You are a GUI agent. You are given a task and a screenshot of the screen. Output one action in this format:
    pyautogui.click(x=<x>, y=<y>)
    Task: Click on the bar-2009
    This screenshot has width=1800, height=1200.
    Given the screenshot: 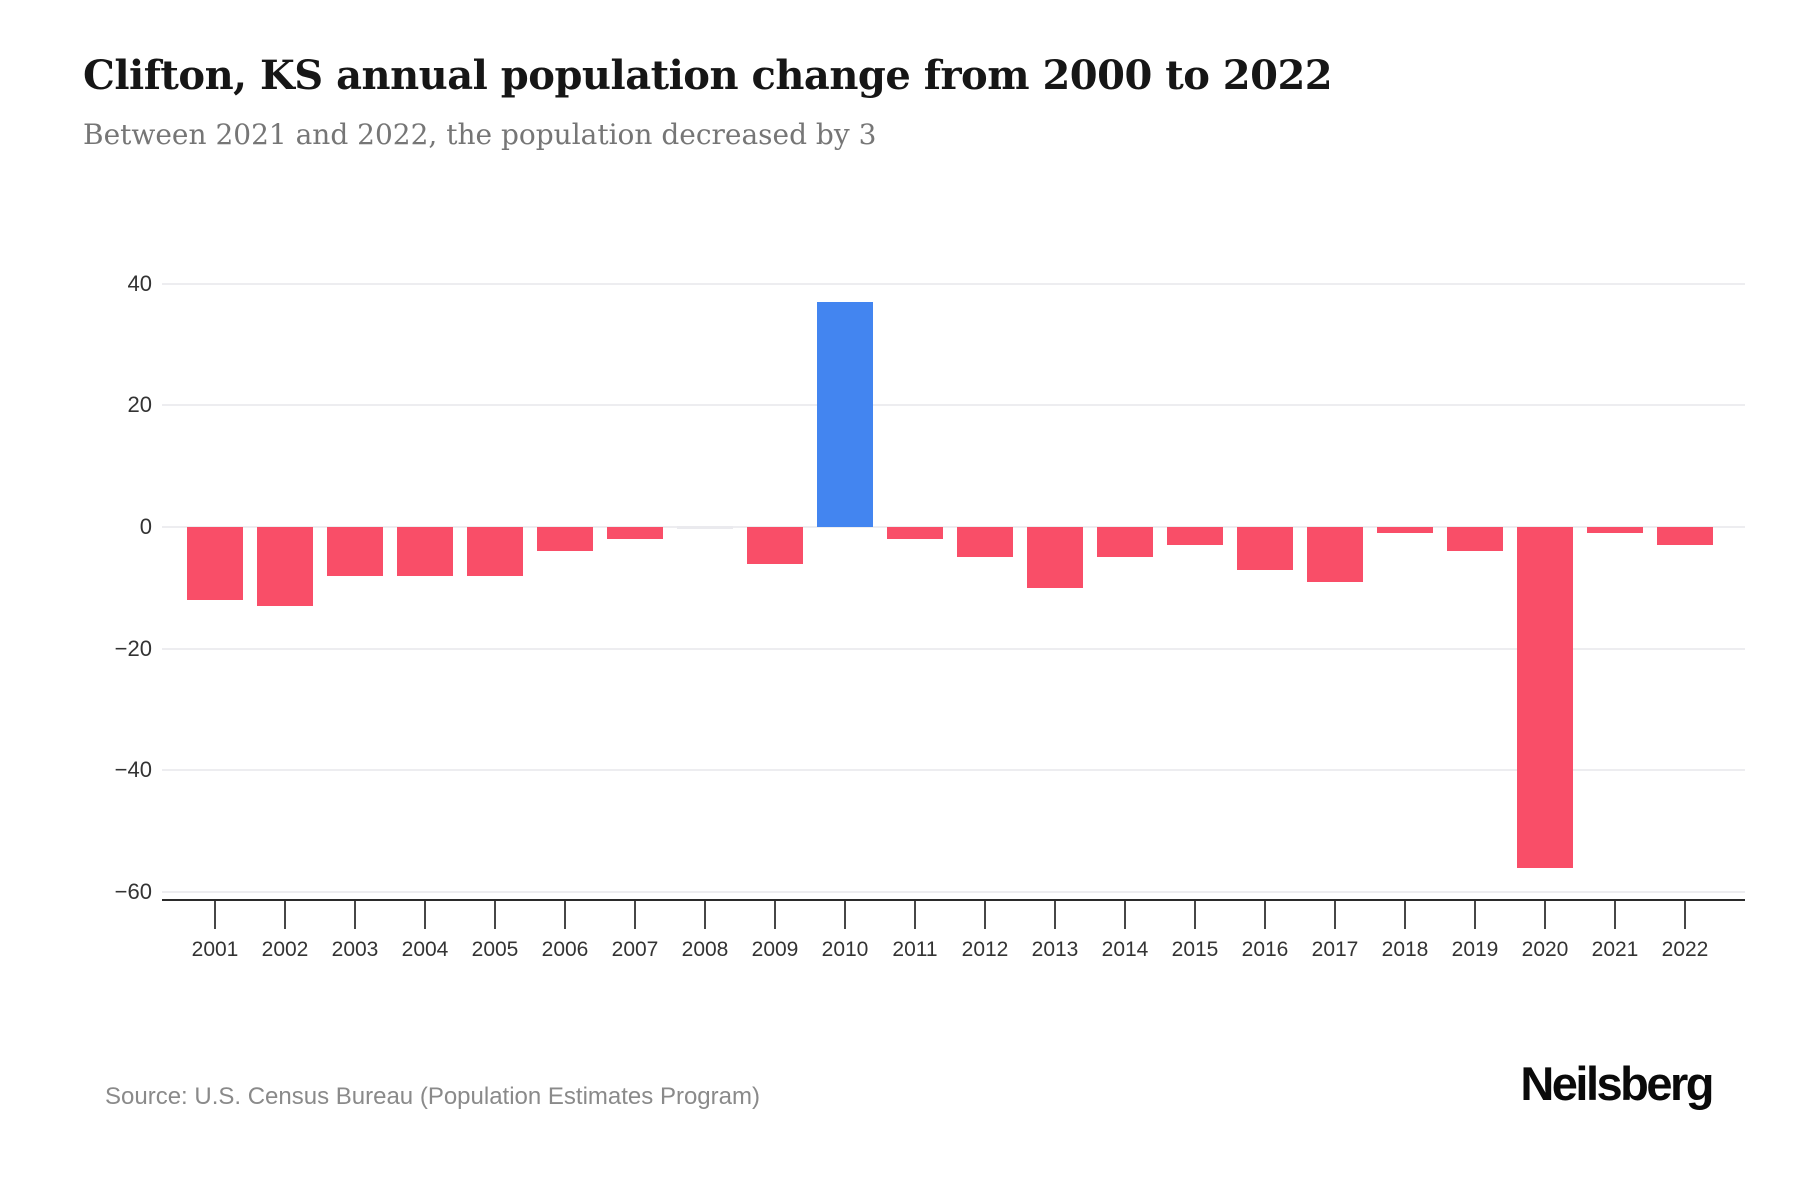 What is the action you would take?
    pyautogui.click(x=775, y=545)
    